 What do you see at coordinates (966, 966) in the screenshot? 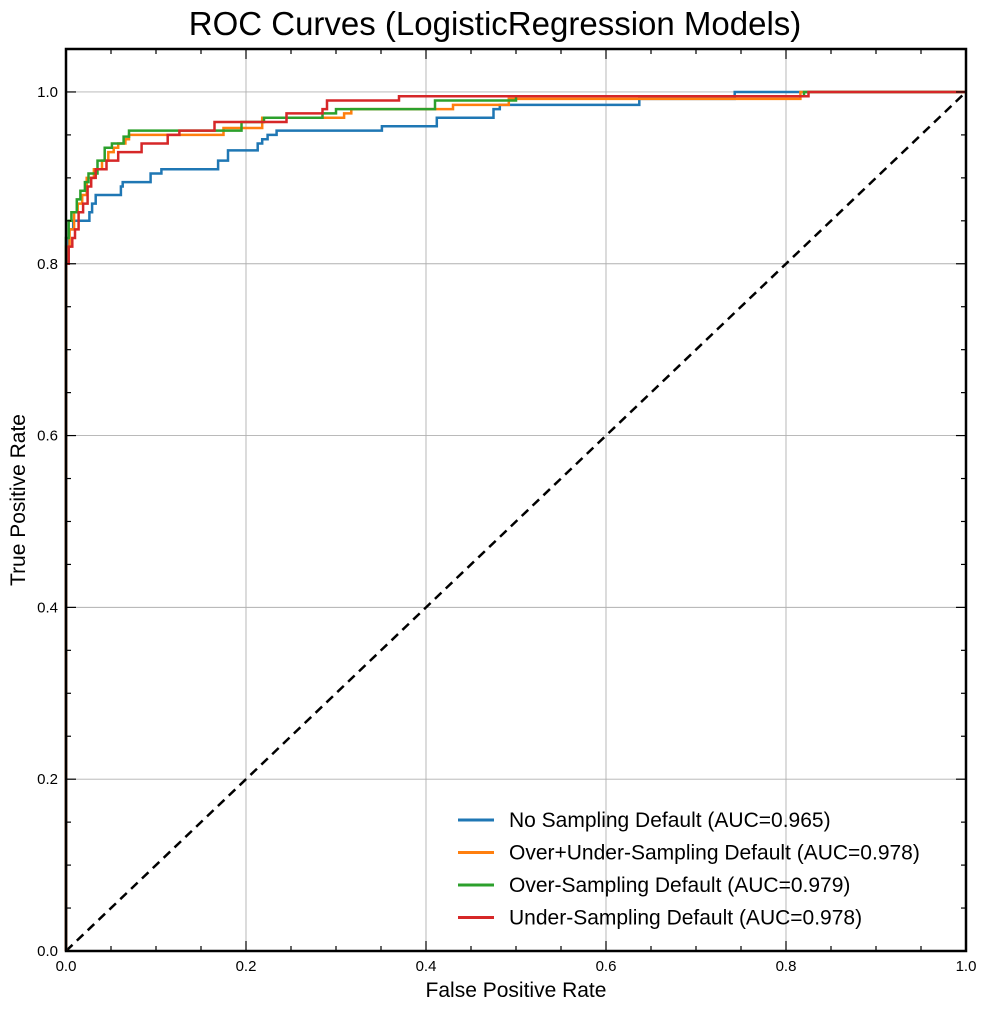
I see `x-tick-label: 1.0` at bounding box center [966, 966].